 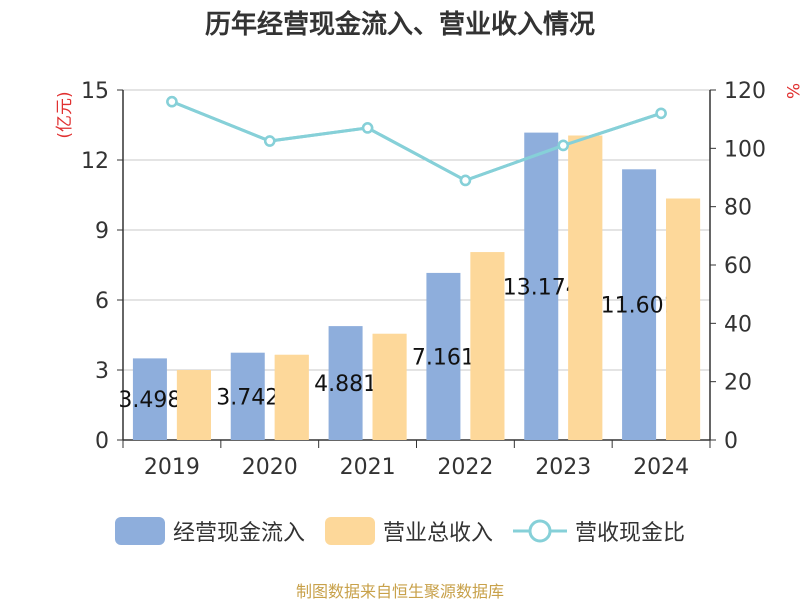 What do you see at coordinates (738, 208) in the screenshot?
I see `y-right-tick-label: 80` at bounding box center [738, 208].